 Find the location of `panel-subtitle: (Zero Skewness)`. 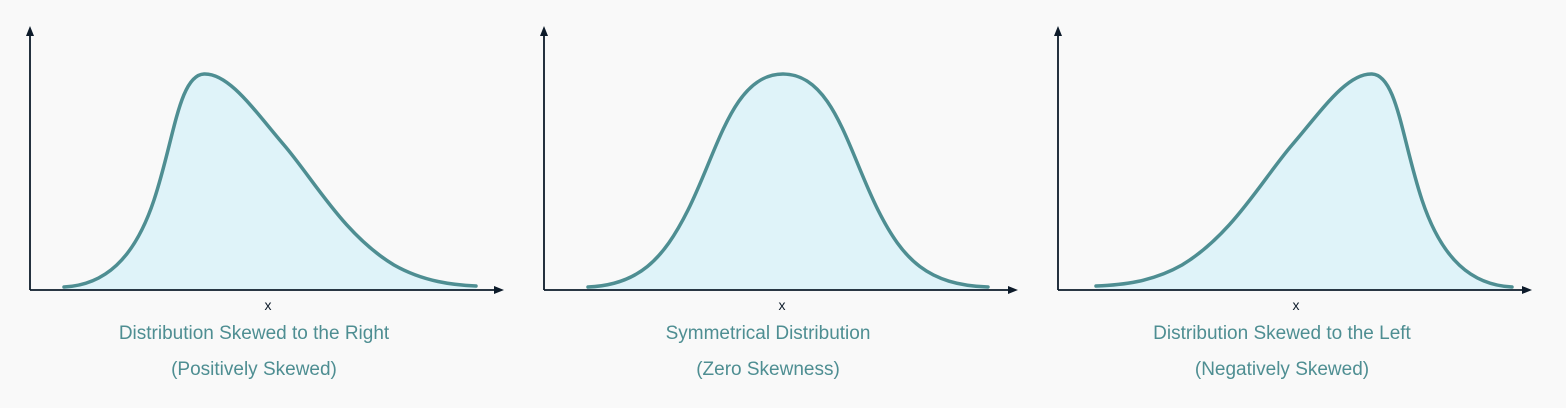

panel-subtitle: (Zero Skewness) is located at coordinates (768, 369).